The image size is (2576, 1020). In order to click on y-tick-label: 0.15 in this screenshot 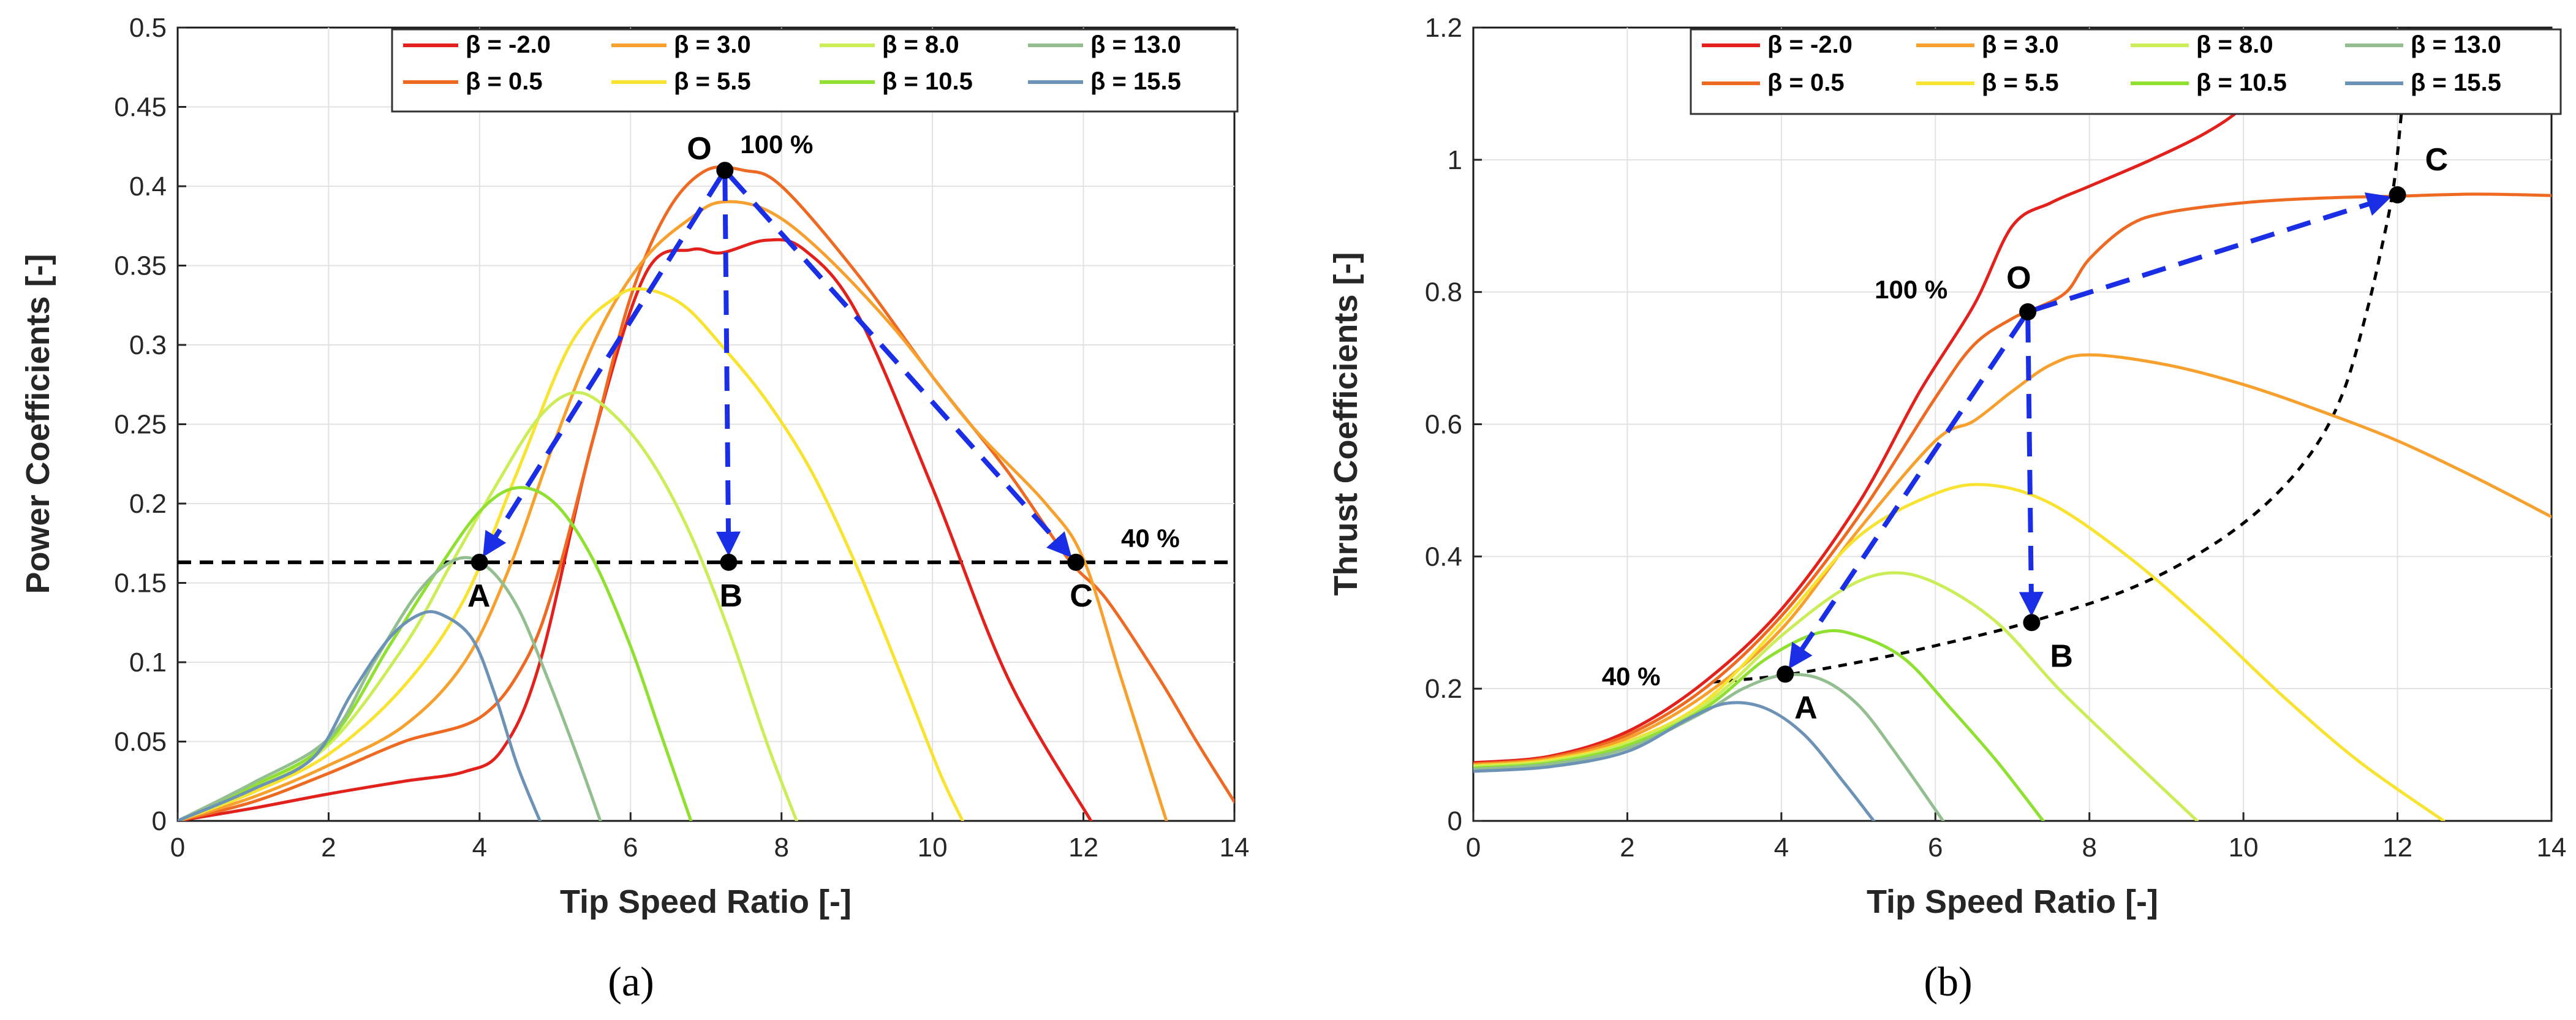, I will do `click(140, 584)`.